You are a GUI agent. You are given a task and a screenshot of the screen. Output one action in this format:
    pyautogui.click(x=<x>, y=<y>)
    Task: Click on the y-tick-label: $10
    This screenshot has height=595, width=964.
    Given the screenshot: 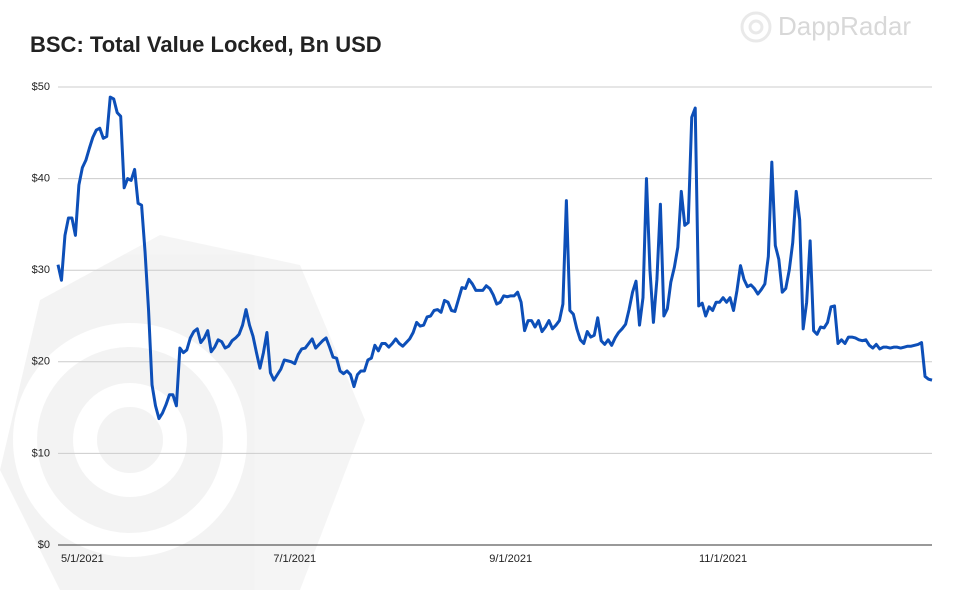 What is the action you would take?
    pyautogui.click(x=41, y=453)
    